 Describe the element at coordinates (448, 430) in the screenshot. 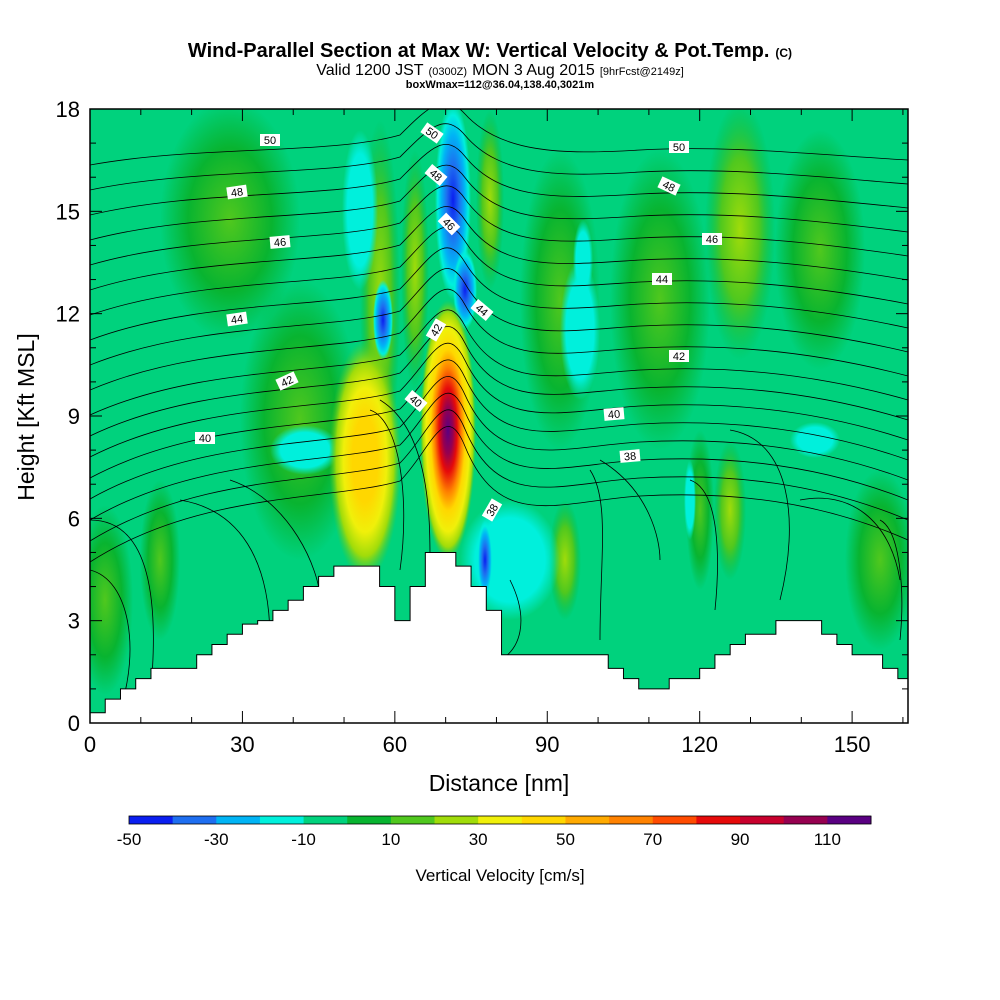

I see `updraft-core-main` at that location.